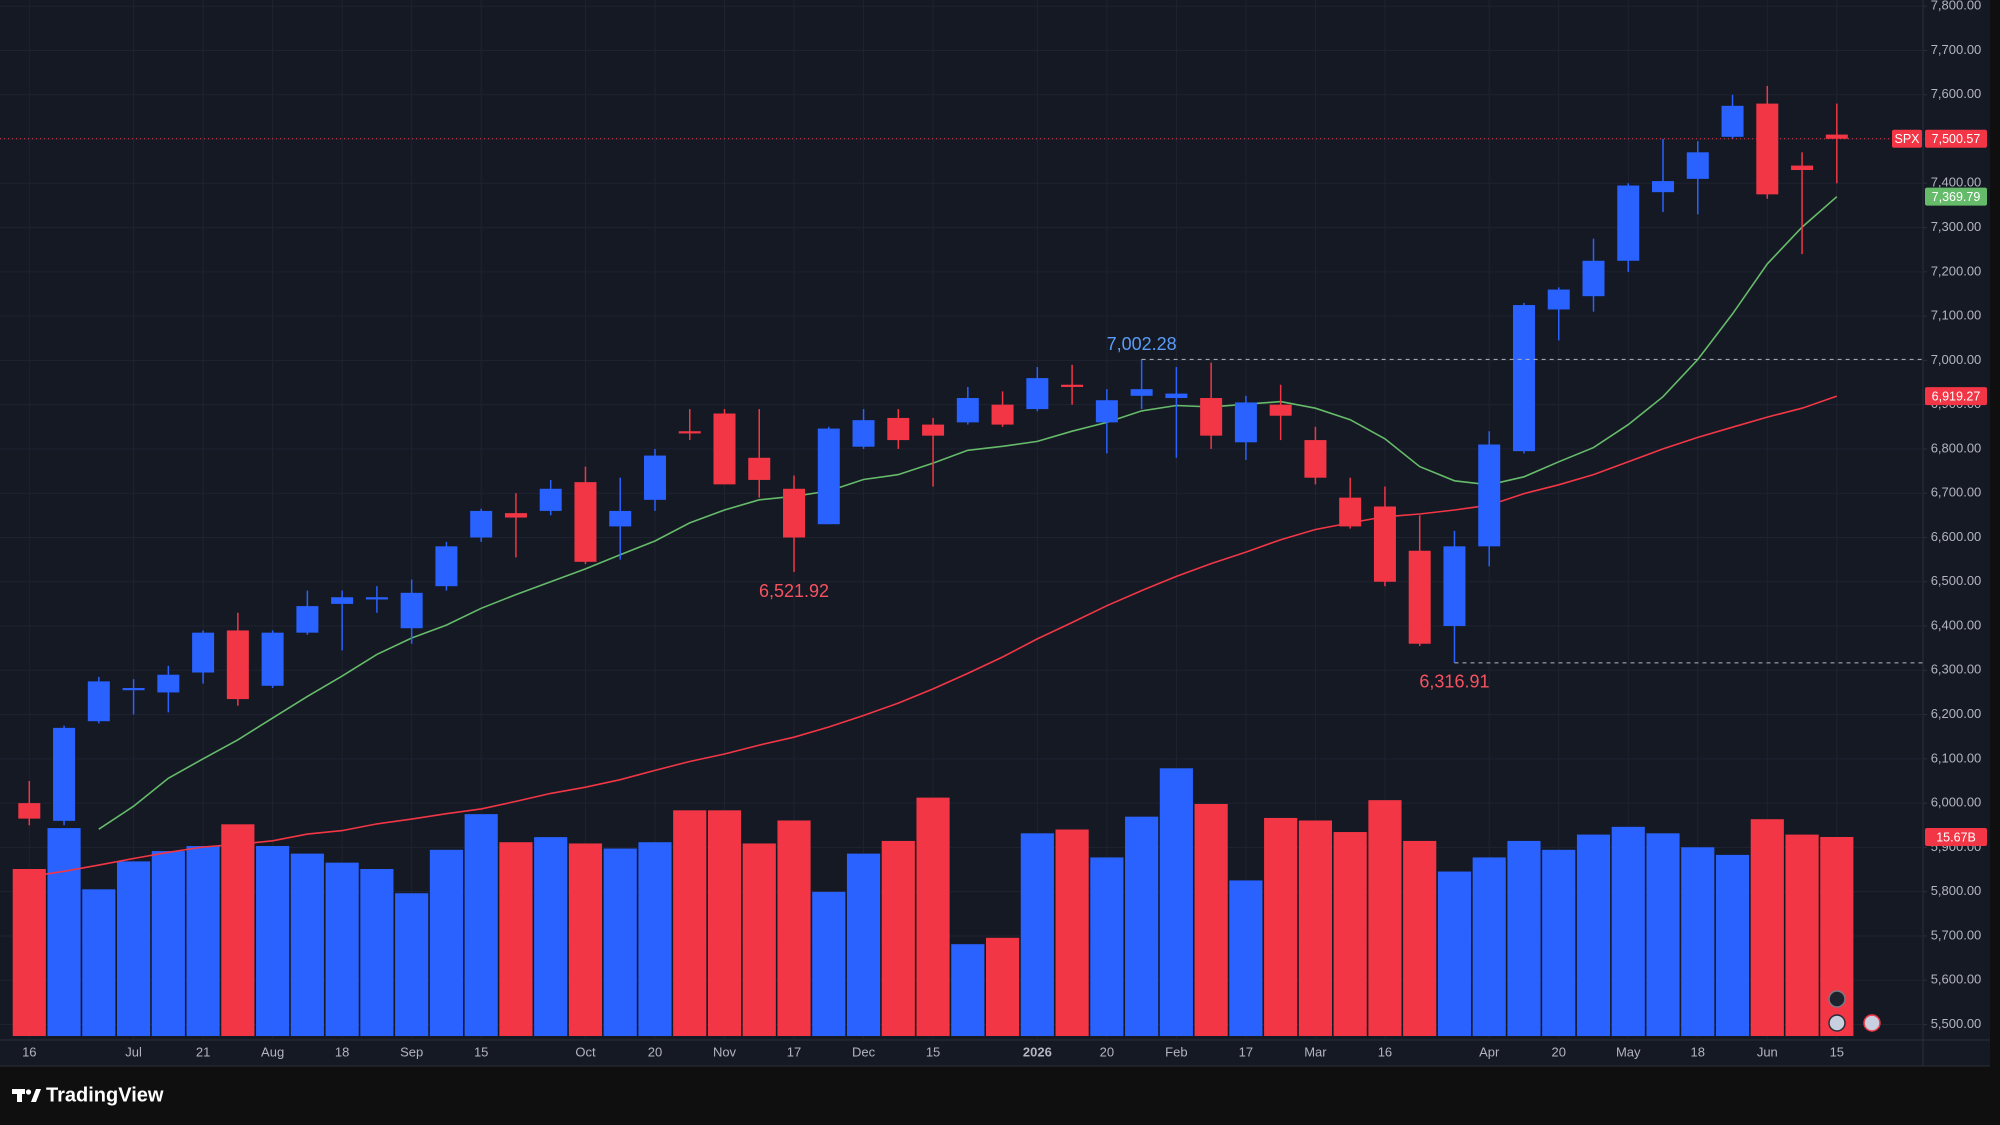 This screenshot has width=2000, height=1125. I want to click on y-tick-label: 5,500.00, so click(1956, 1023).